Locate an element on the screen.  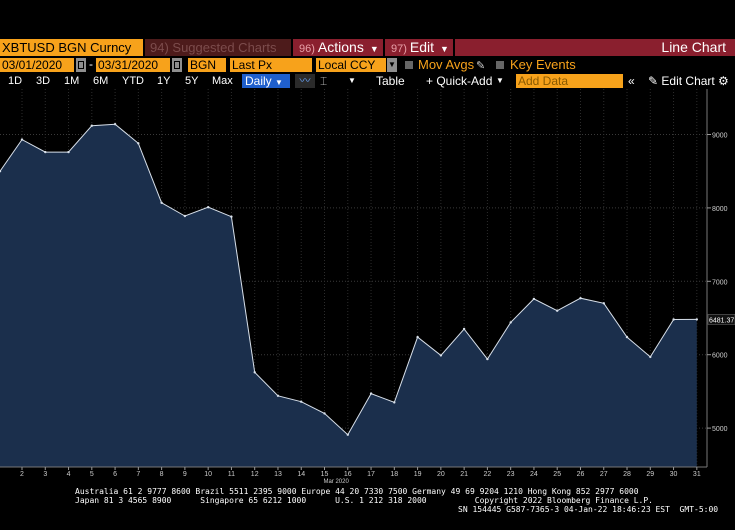
x-tick-label: 8 is located at coordinates (162, 474).